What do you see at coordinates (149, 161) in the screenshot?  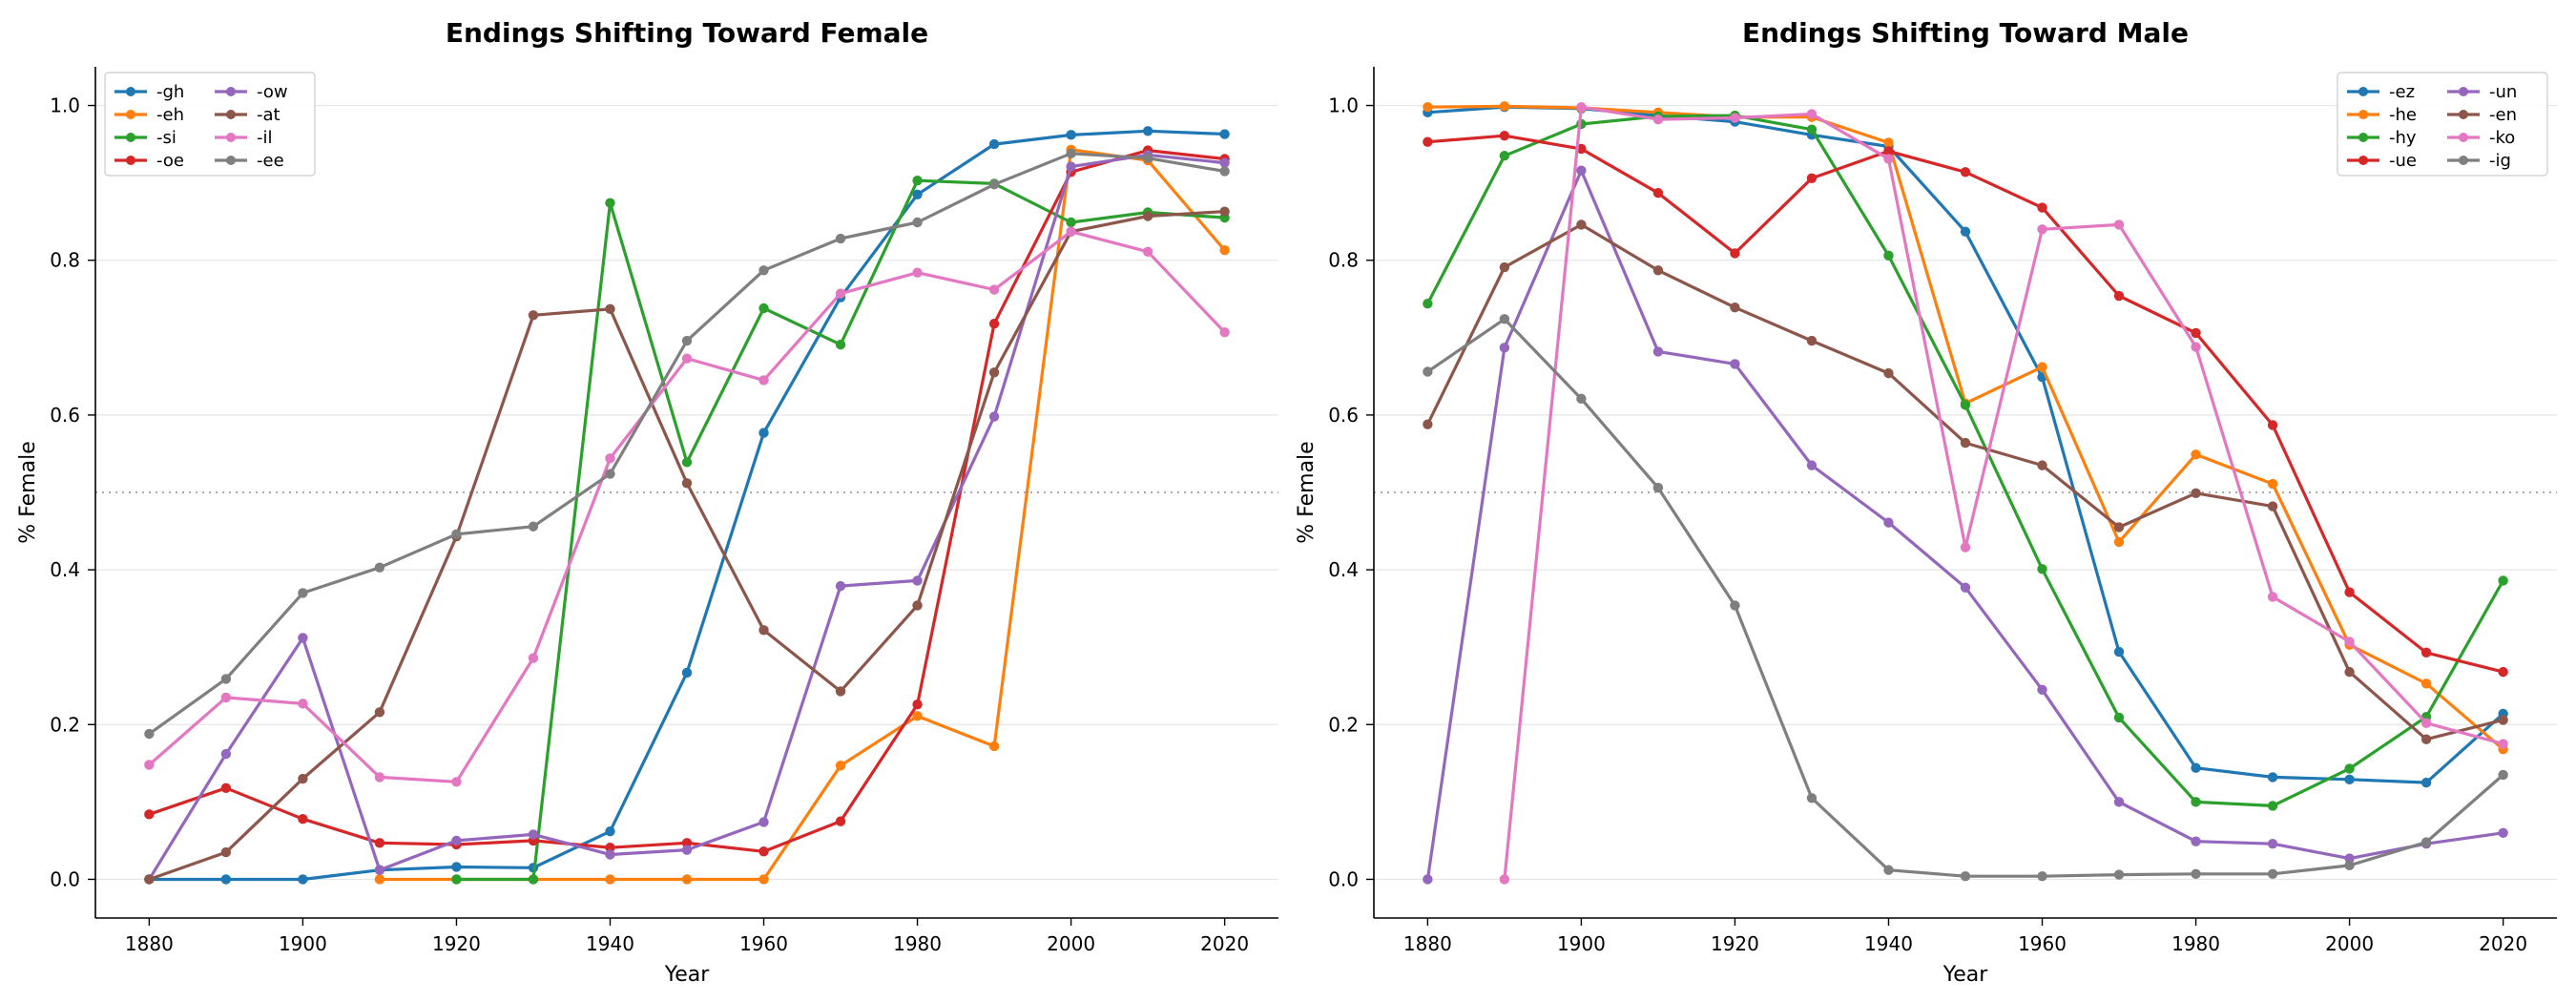 I see `legend-item: -oe` at bounding box center [149, 161].